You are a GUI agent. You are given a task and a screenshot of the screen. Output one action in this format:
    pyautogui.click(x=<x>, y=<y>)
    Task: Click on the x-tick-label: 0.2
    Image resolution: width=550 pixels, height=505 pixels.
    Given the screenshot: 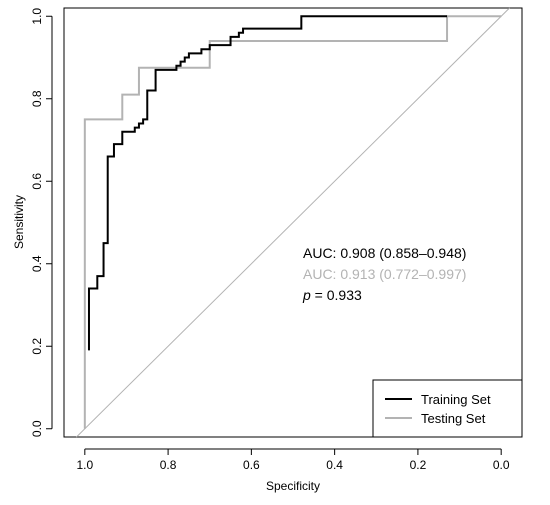 What is the action you would take?
    pyautogui.click(x=418, y=465)
    